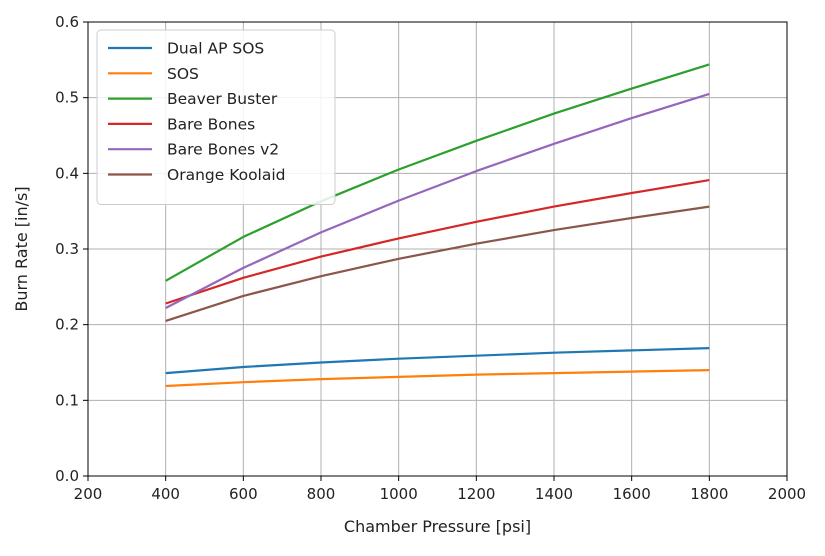 The width and height of the screenshot is (825, 556). Describe the element at coordinates (67, 476) in the screenshot. I see `y-tick-label: 0.0` at that location.